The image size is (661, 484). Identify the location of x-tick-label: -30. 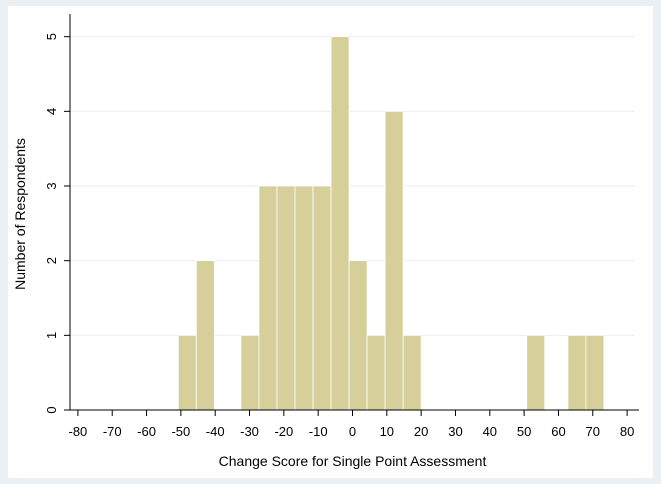
(249, 431).